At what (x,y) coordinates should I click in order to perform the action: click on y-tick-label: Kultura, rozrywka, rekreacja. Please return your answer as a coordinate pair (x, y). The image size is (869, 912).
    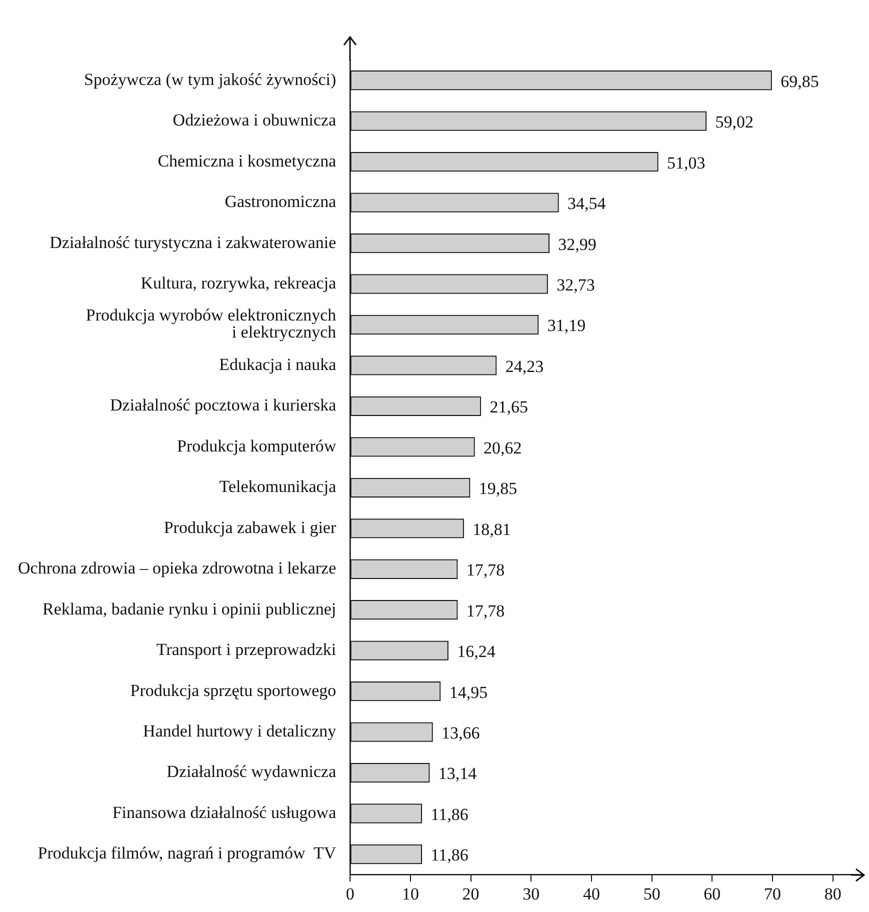
    Looking at the image, I should click on (238, 282).